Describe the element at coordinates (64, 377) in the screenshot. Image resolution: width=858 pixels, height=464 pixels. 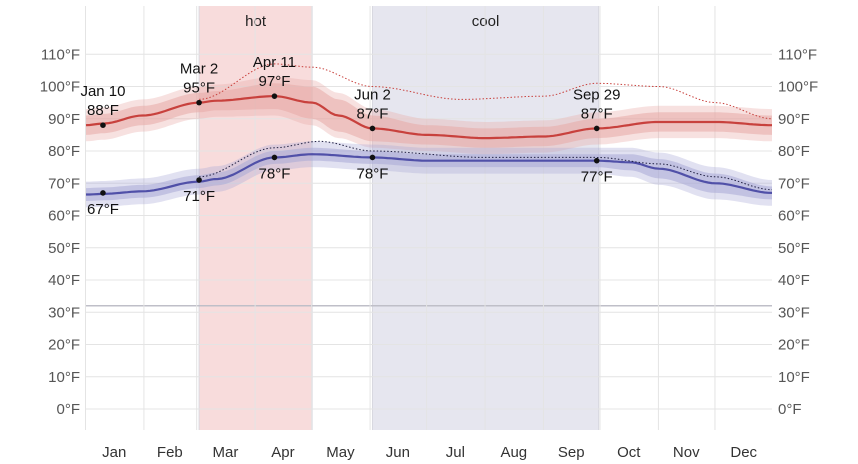
I see `y-tick-label-left: 10°F` at that location.